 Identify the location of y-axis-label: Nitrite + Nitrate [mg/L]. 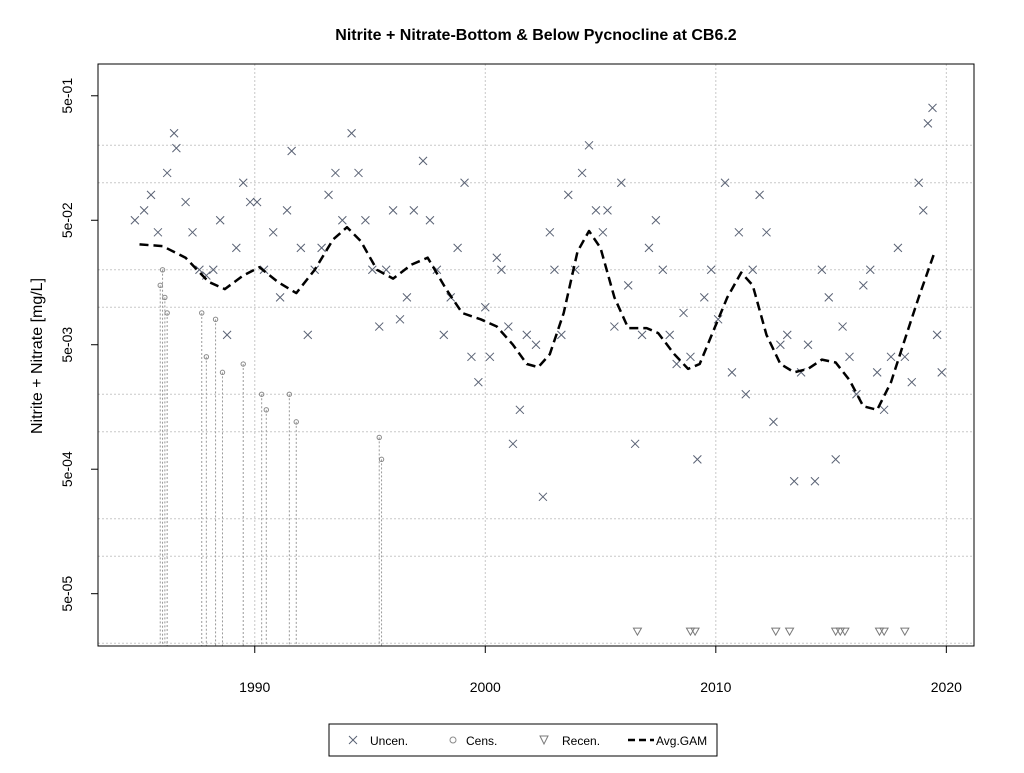
(37, 356).